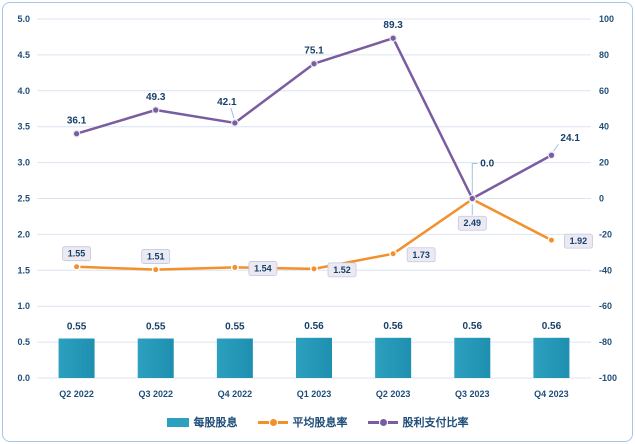  Describe the element at coordinates (605, 234) in the screenshot. I see `right-axis-tick: -20` at that location.